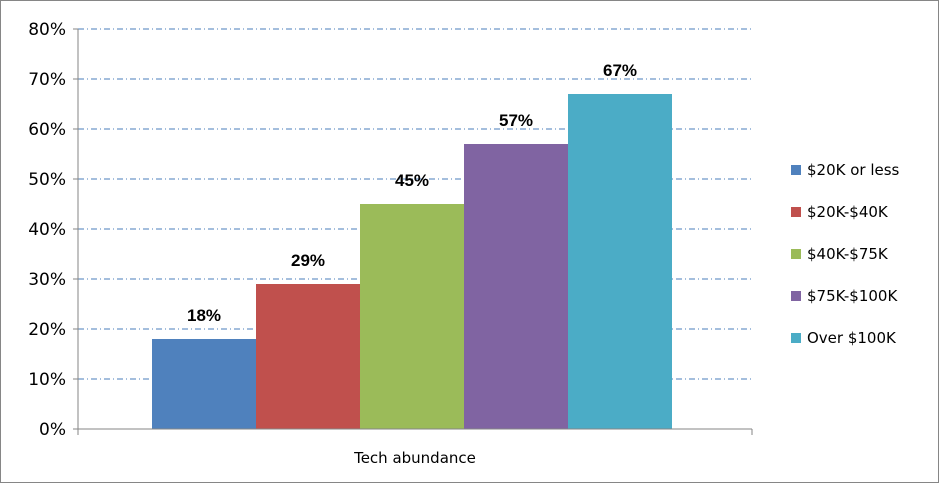  I want to click on x-category-label: Tech abundance, so click(414, 458).